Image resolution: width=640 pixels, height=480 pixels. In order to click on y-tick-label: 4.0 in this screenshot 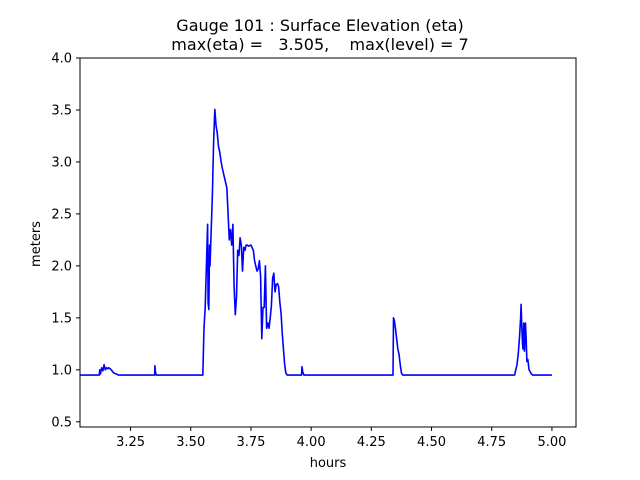, I will do `click(61, 59)`.